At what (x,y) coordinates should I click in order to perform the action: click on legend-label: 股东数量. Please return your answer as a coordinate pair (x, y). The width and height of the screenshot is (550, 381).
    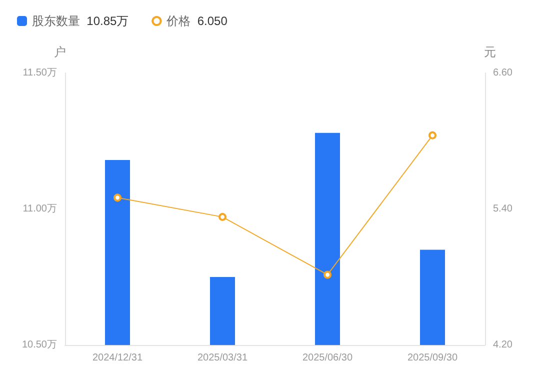
    Looking at the image, I should click on (56, 21).